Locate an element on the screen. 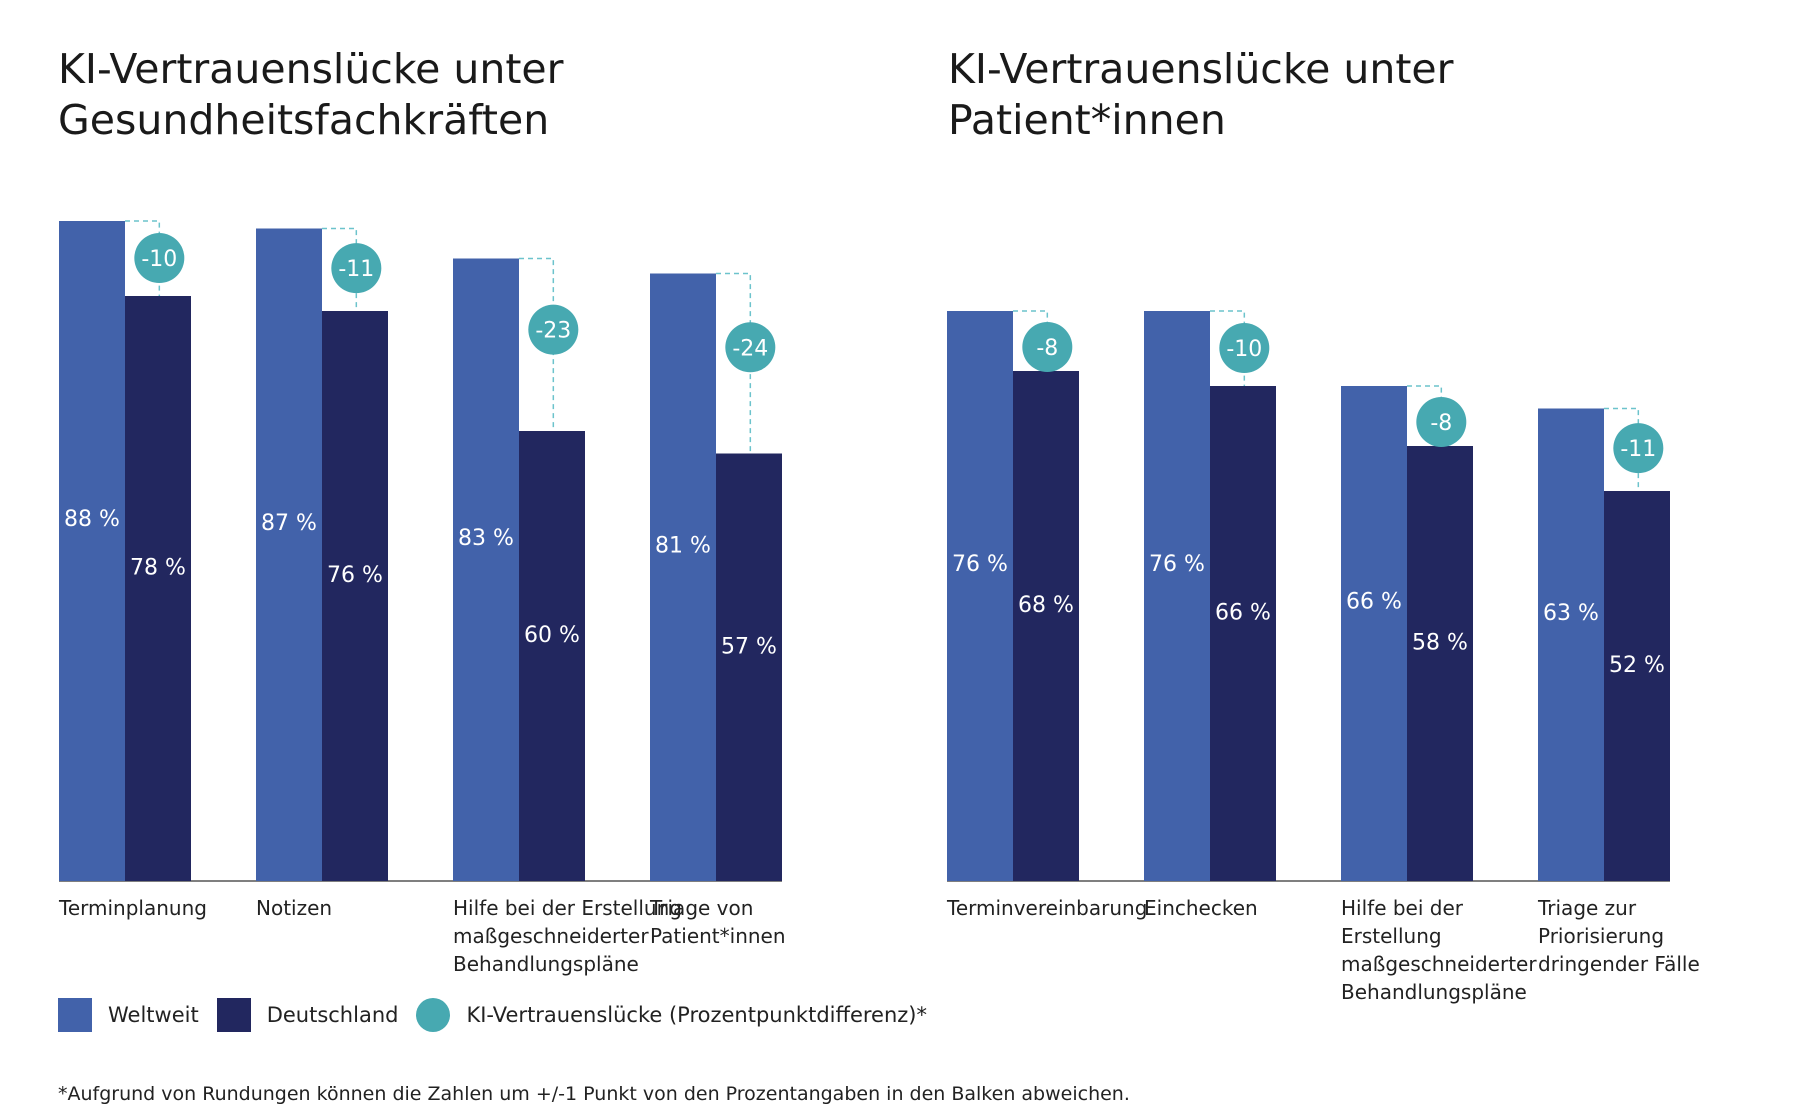 The height and width of the screenshot is (1108, 1810). bar-value-label-deutschland: 78 % is located at coordinates (158, 568).